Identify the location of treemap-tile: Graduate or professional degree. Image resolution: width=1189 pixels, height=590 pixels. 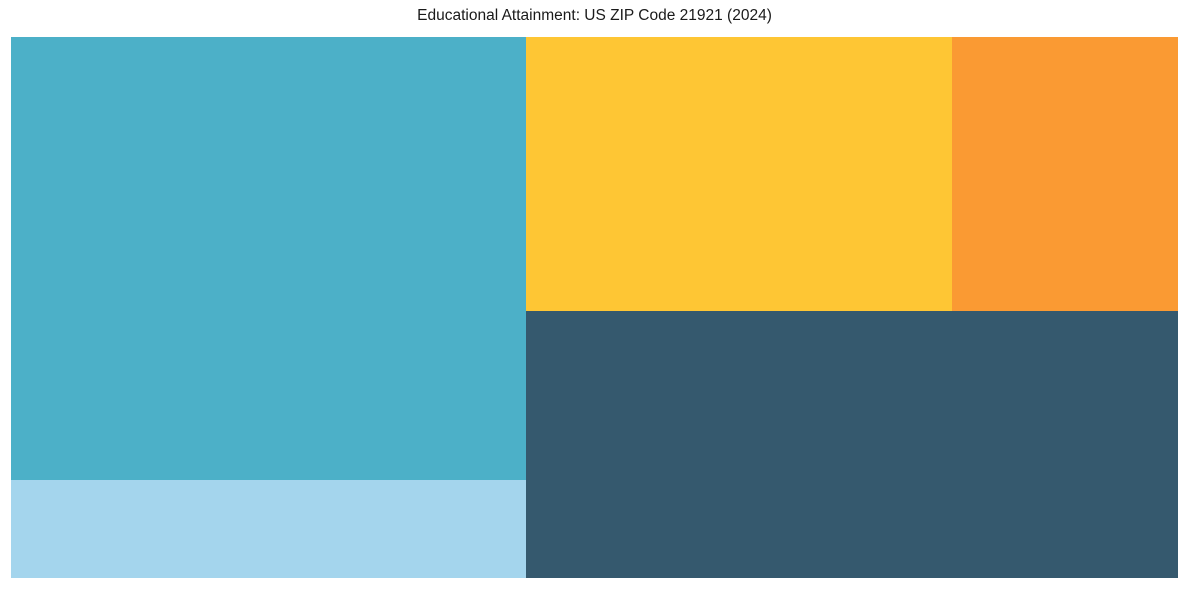
(268, 529).